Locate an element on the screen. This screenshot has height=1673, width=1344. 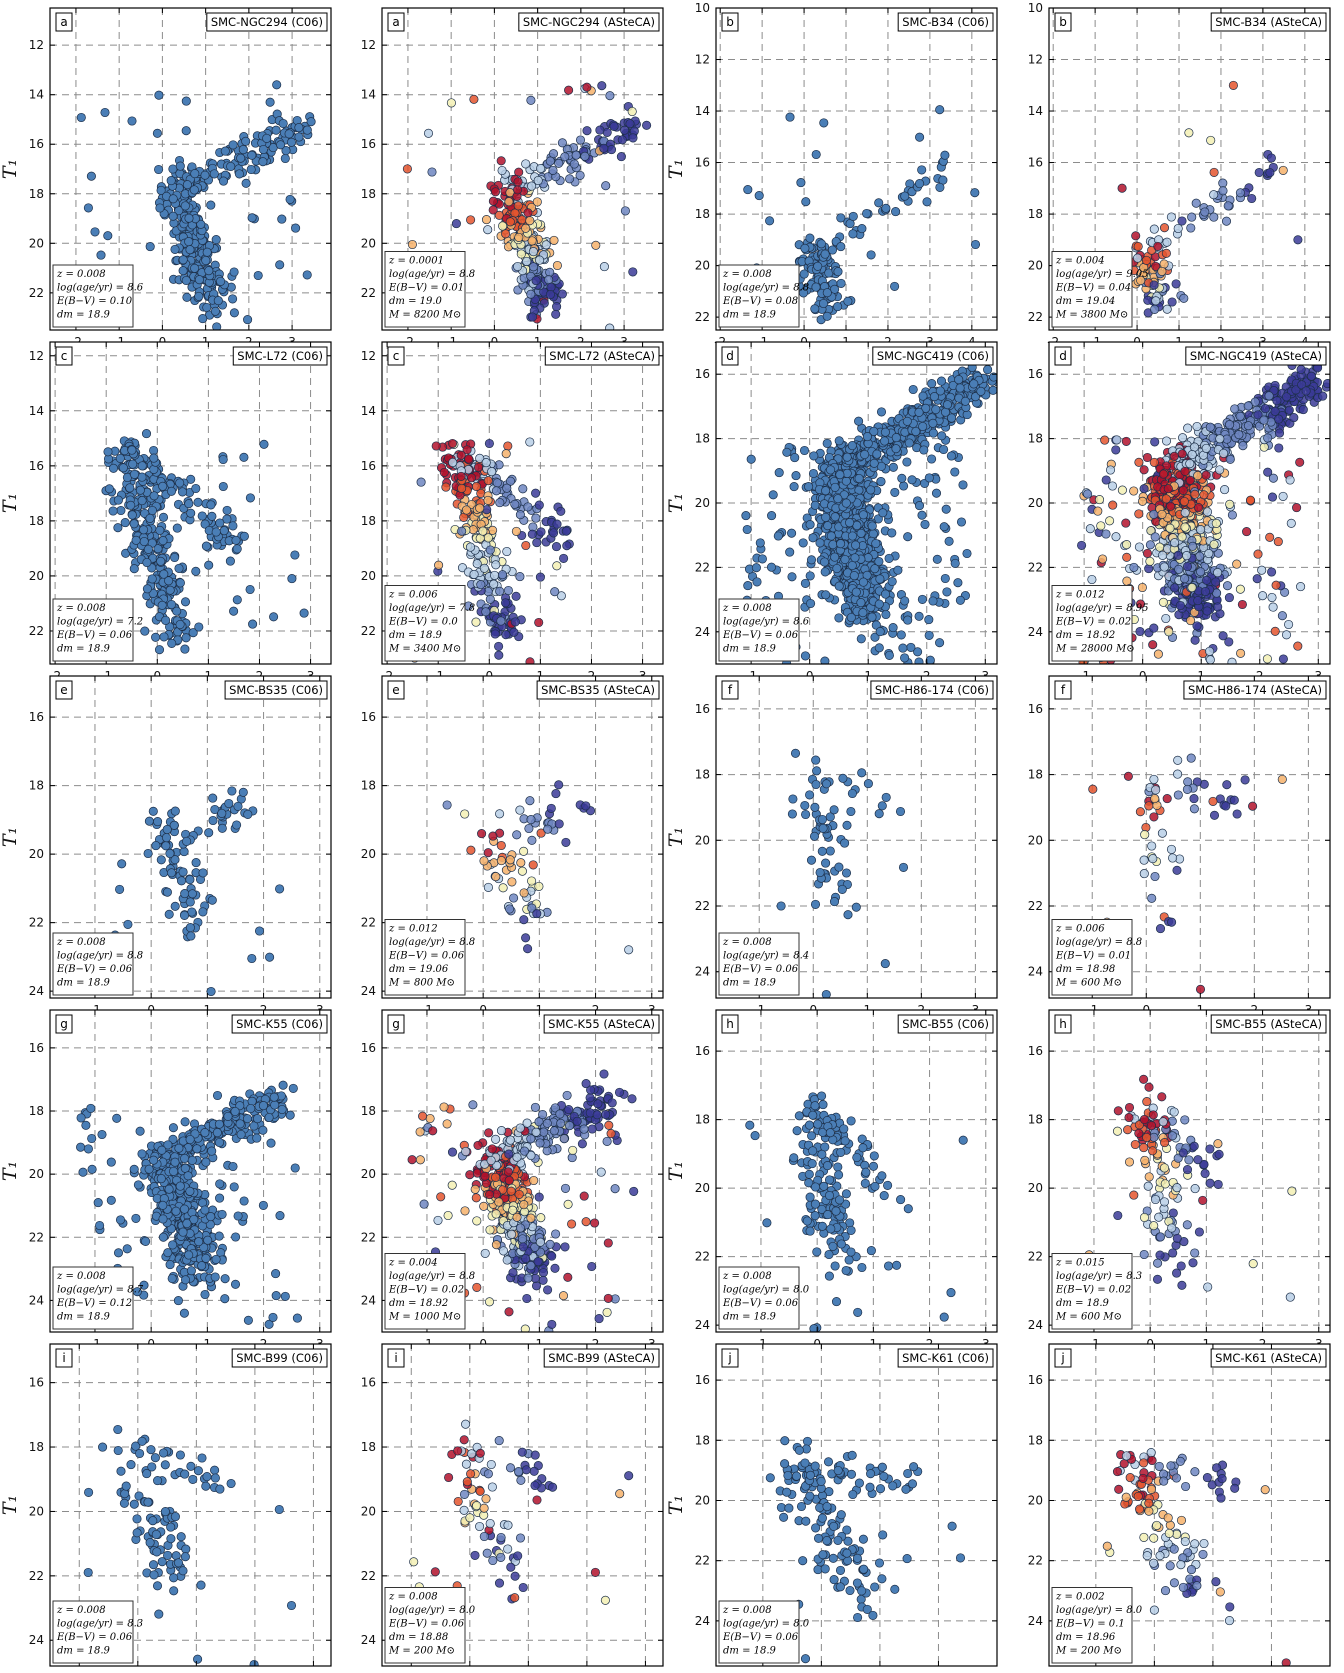
y-tick-label: 10 is located at coordinates (1035, 8).